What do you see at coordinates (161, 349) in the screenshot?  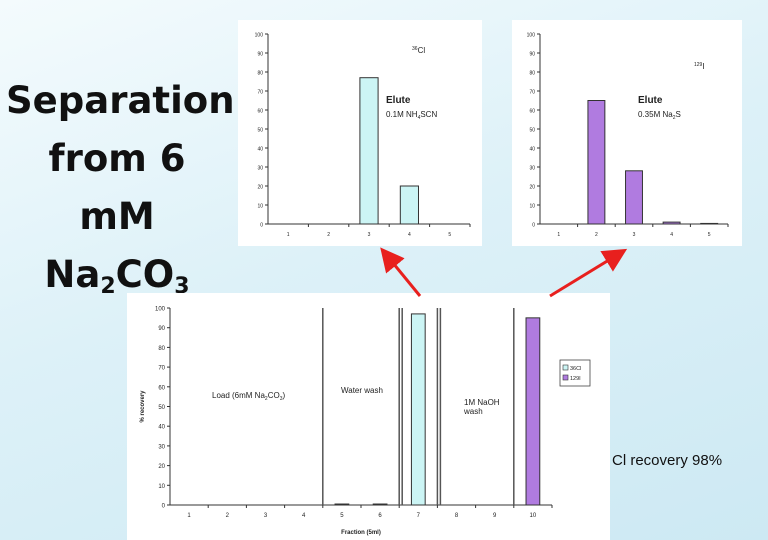 I see `main-chart-y-tick-label: 80` at bounding box center [161, 349].